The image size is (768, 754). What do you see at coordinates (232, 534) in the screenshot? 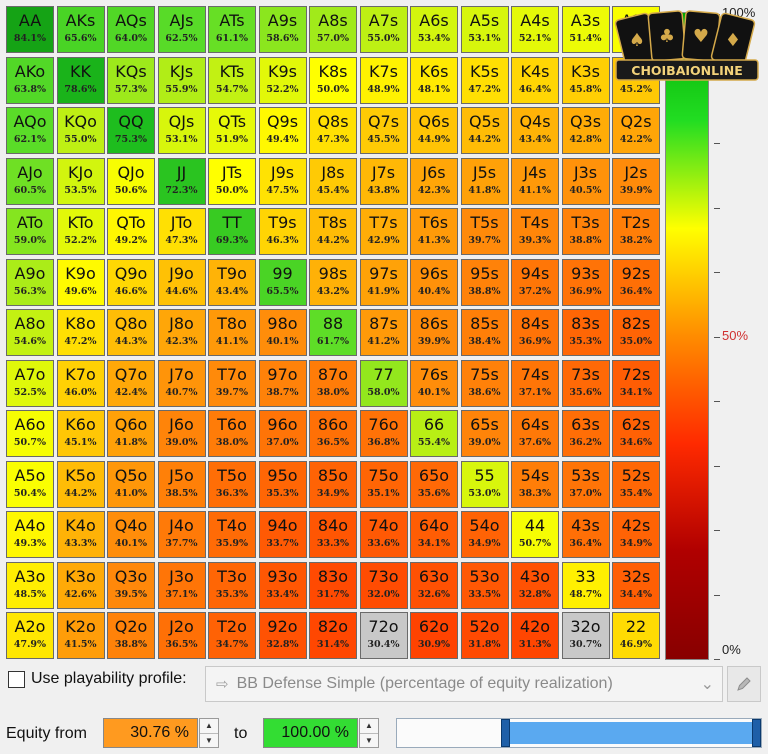
I see `hand-cell-T4o: T4o 35.9%` at bounding box center [232, 534].